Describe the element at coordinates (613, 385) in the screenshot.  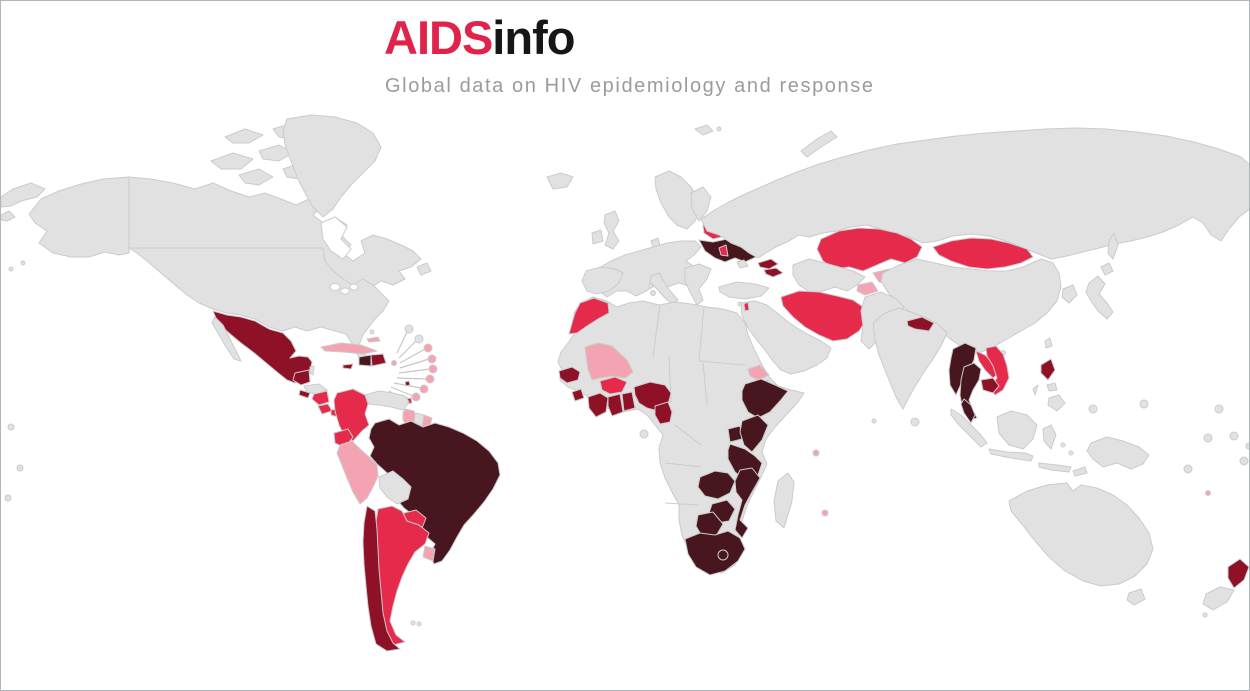
I see `country-burkina-faso` at that location.